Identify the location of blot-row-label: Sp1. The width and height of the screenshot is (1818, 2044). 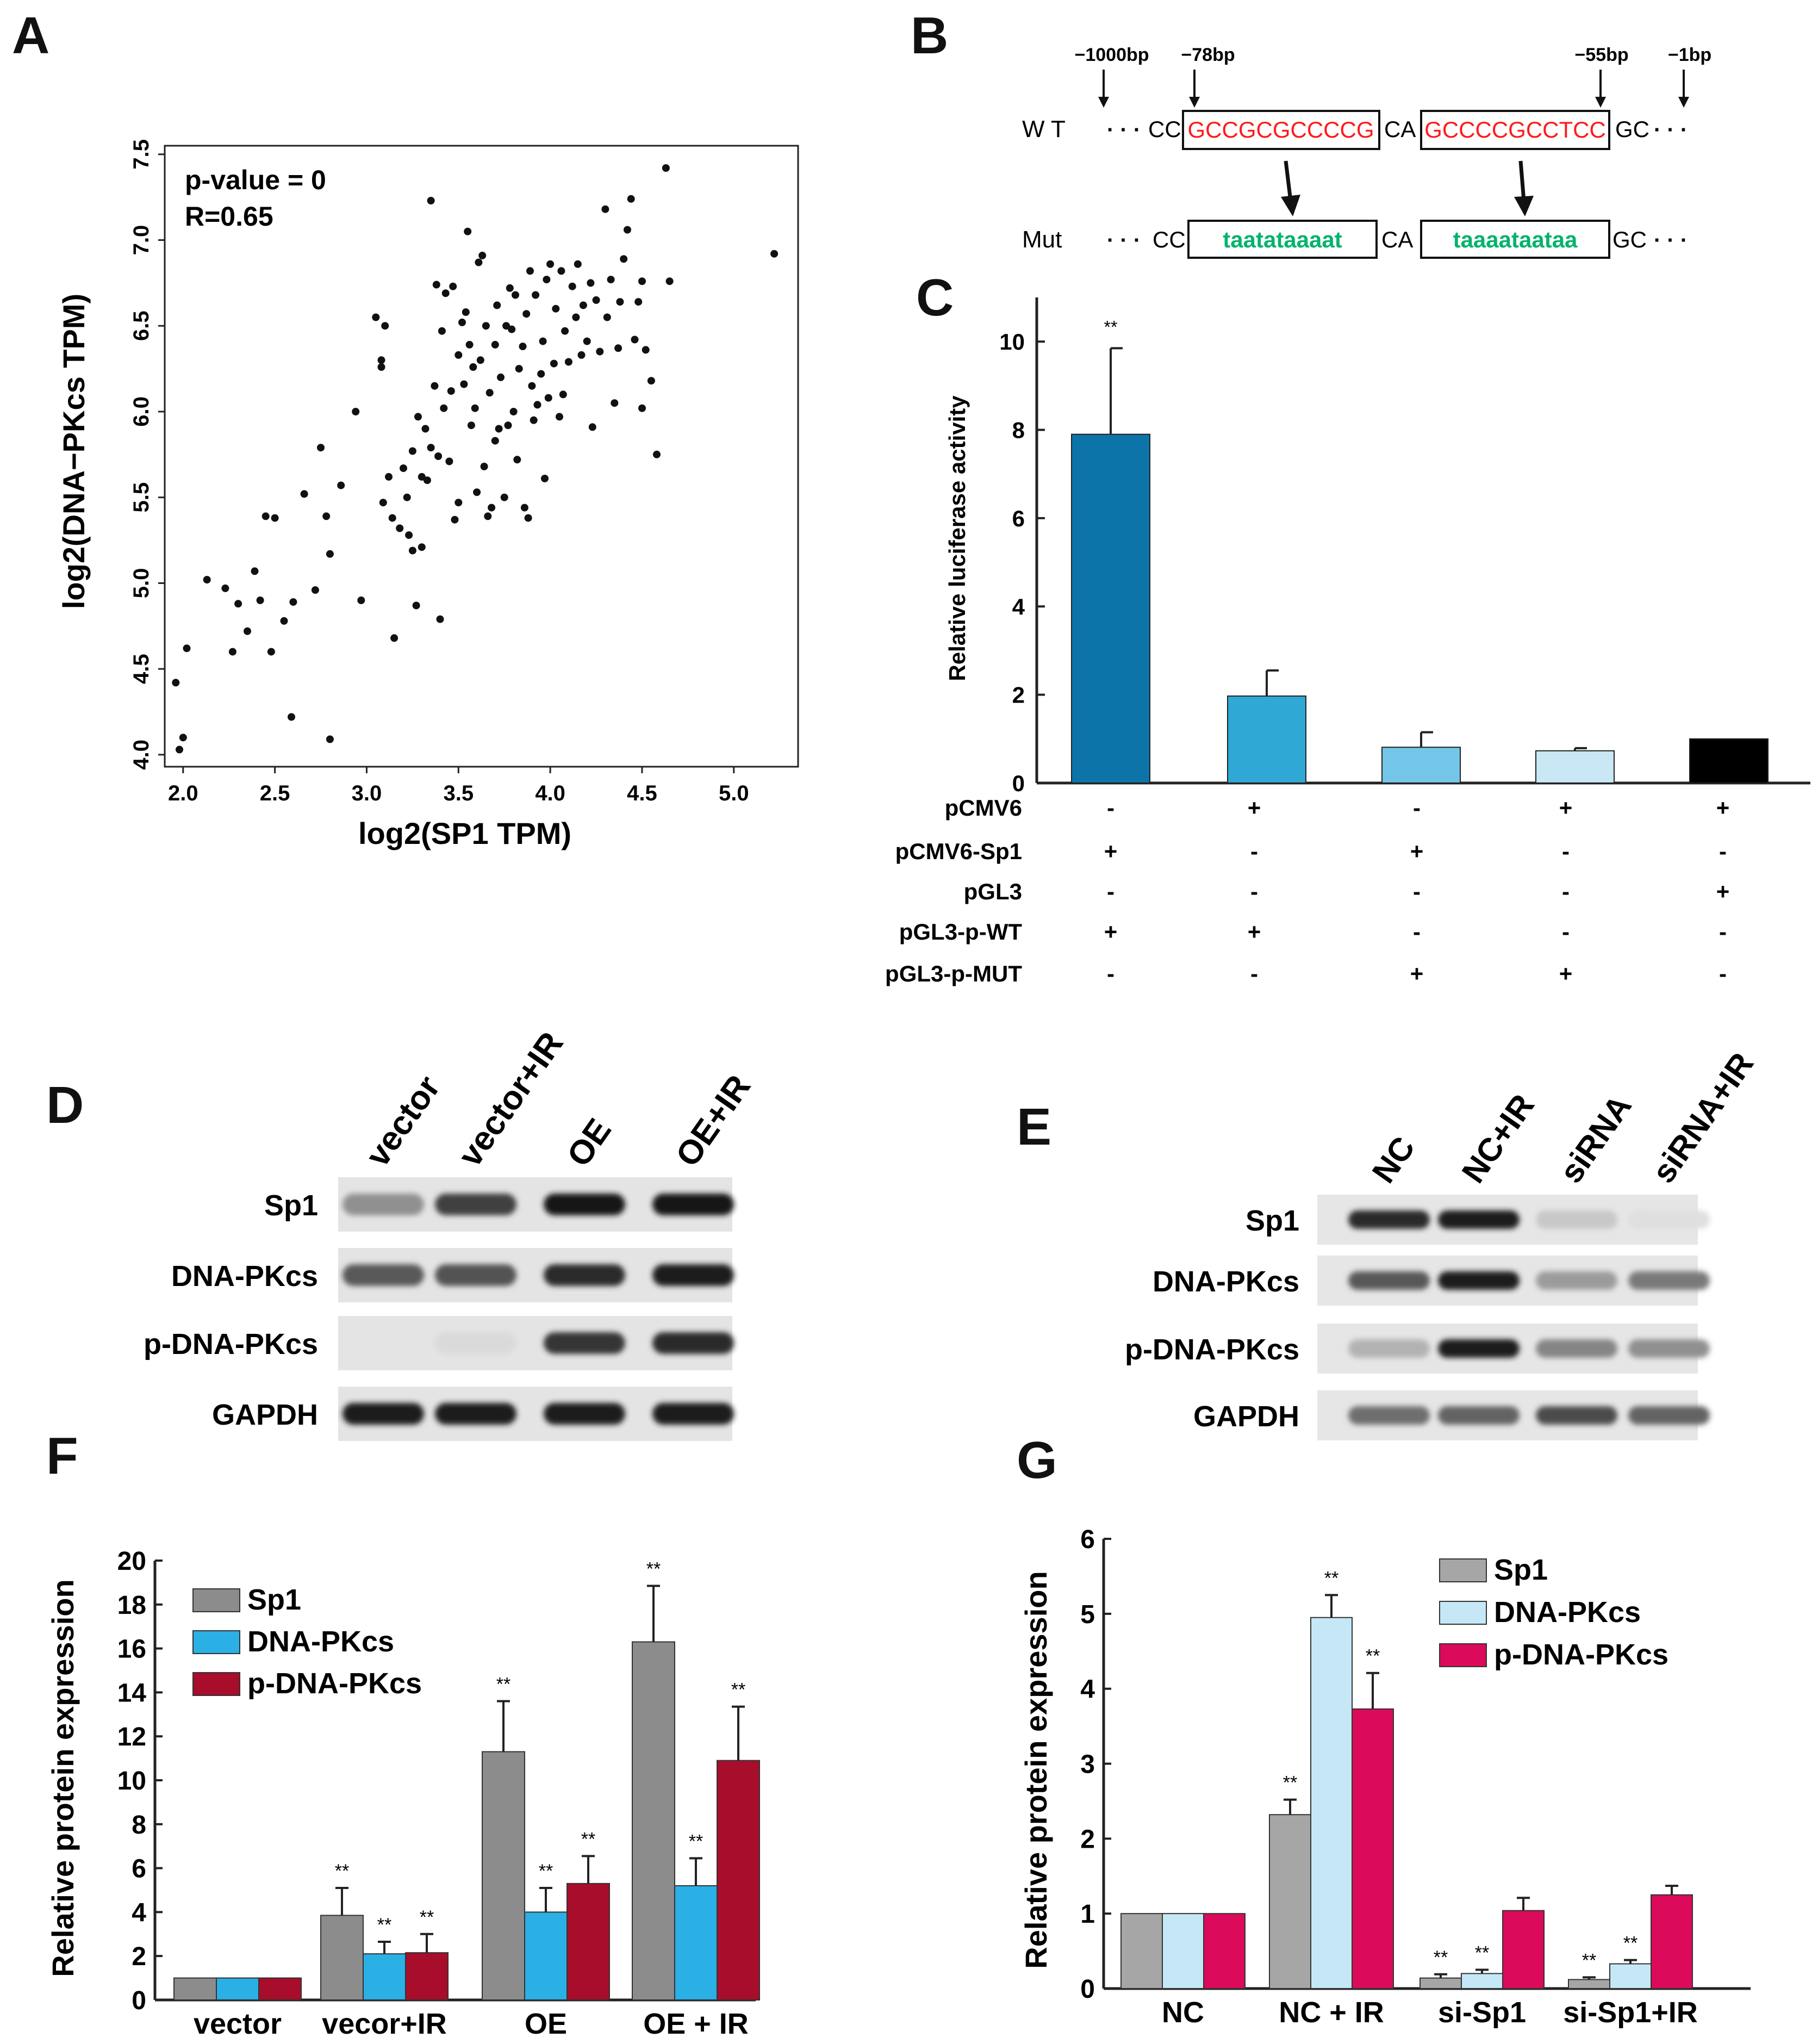
(1272, 1220).